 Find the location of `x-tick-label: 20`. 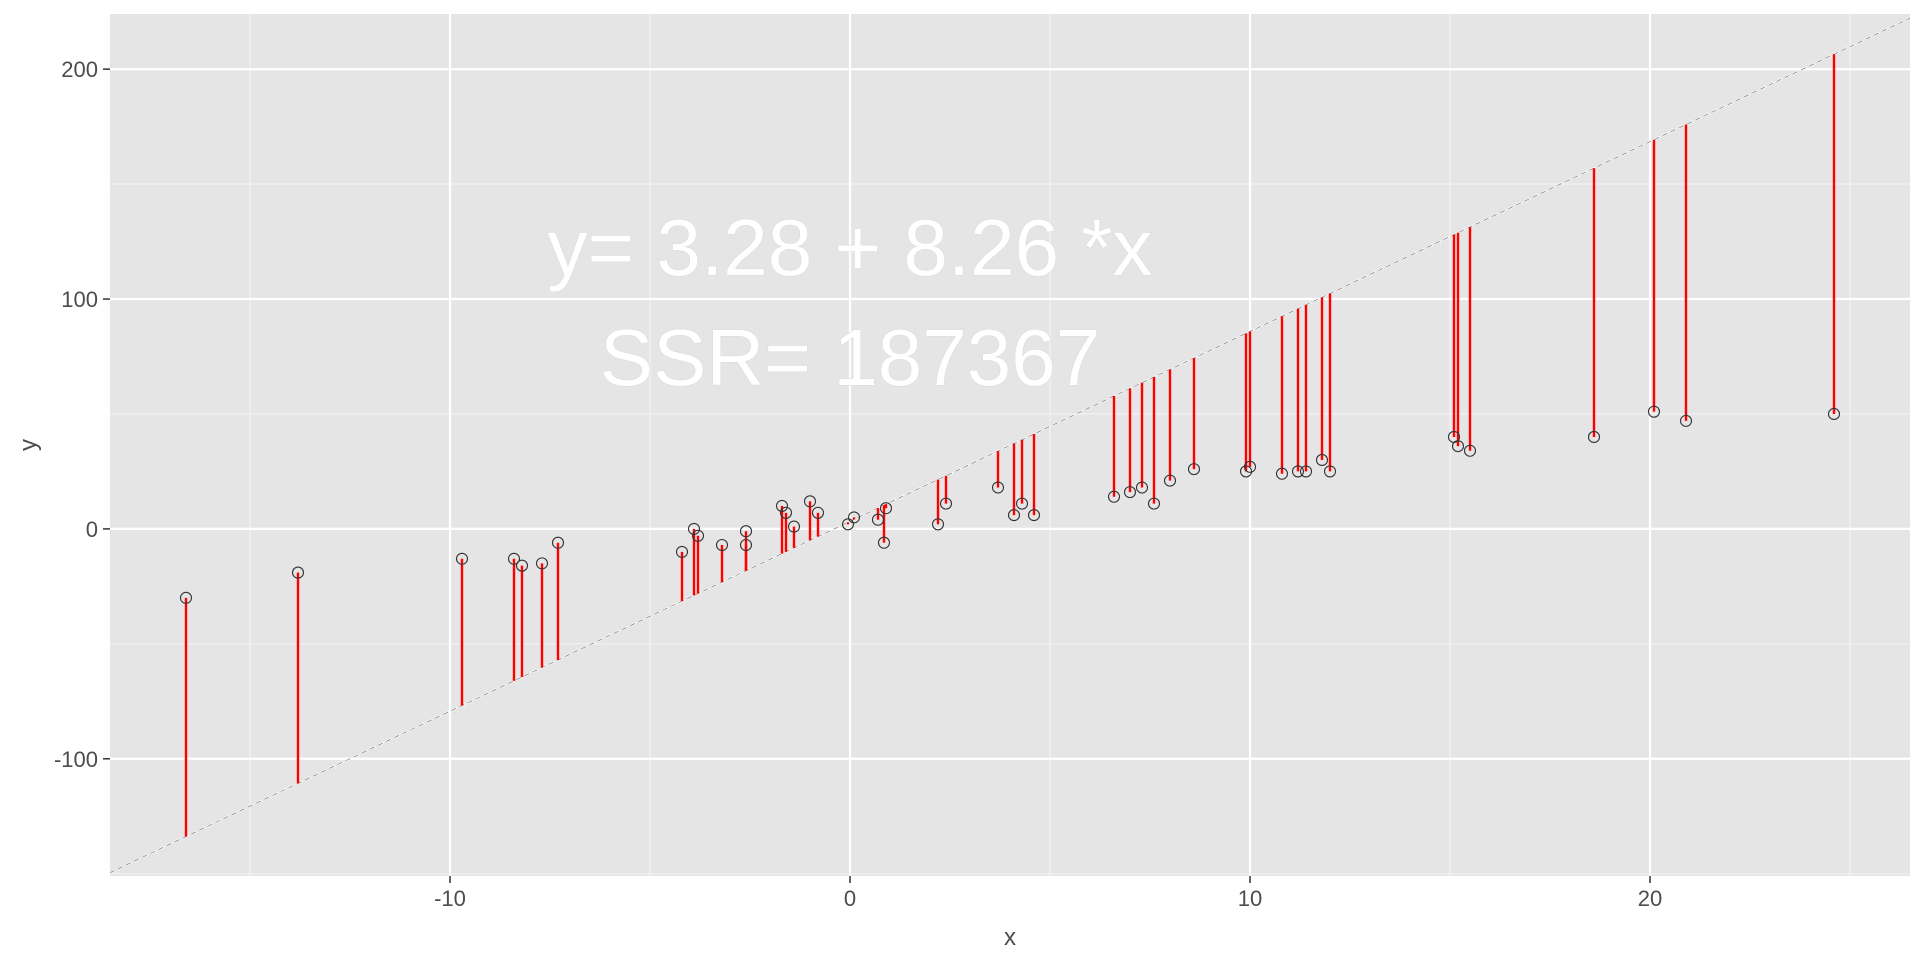

x-tick-label: 20 is located at coordinates (1650, 898).